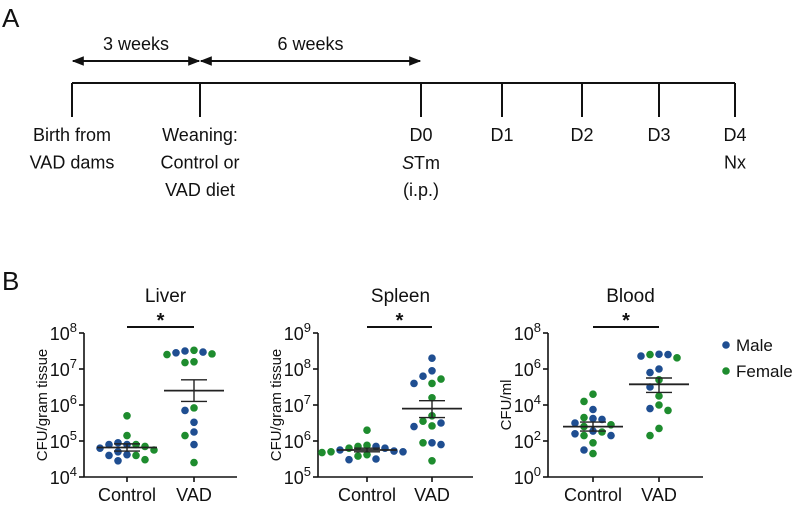  Describe the element at coordinates (420, 135) in the screenshot. I see `event-label: D0` at that location.